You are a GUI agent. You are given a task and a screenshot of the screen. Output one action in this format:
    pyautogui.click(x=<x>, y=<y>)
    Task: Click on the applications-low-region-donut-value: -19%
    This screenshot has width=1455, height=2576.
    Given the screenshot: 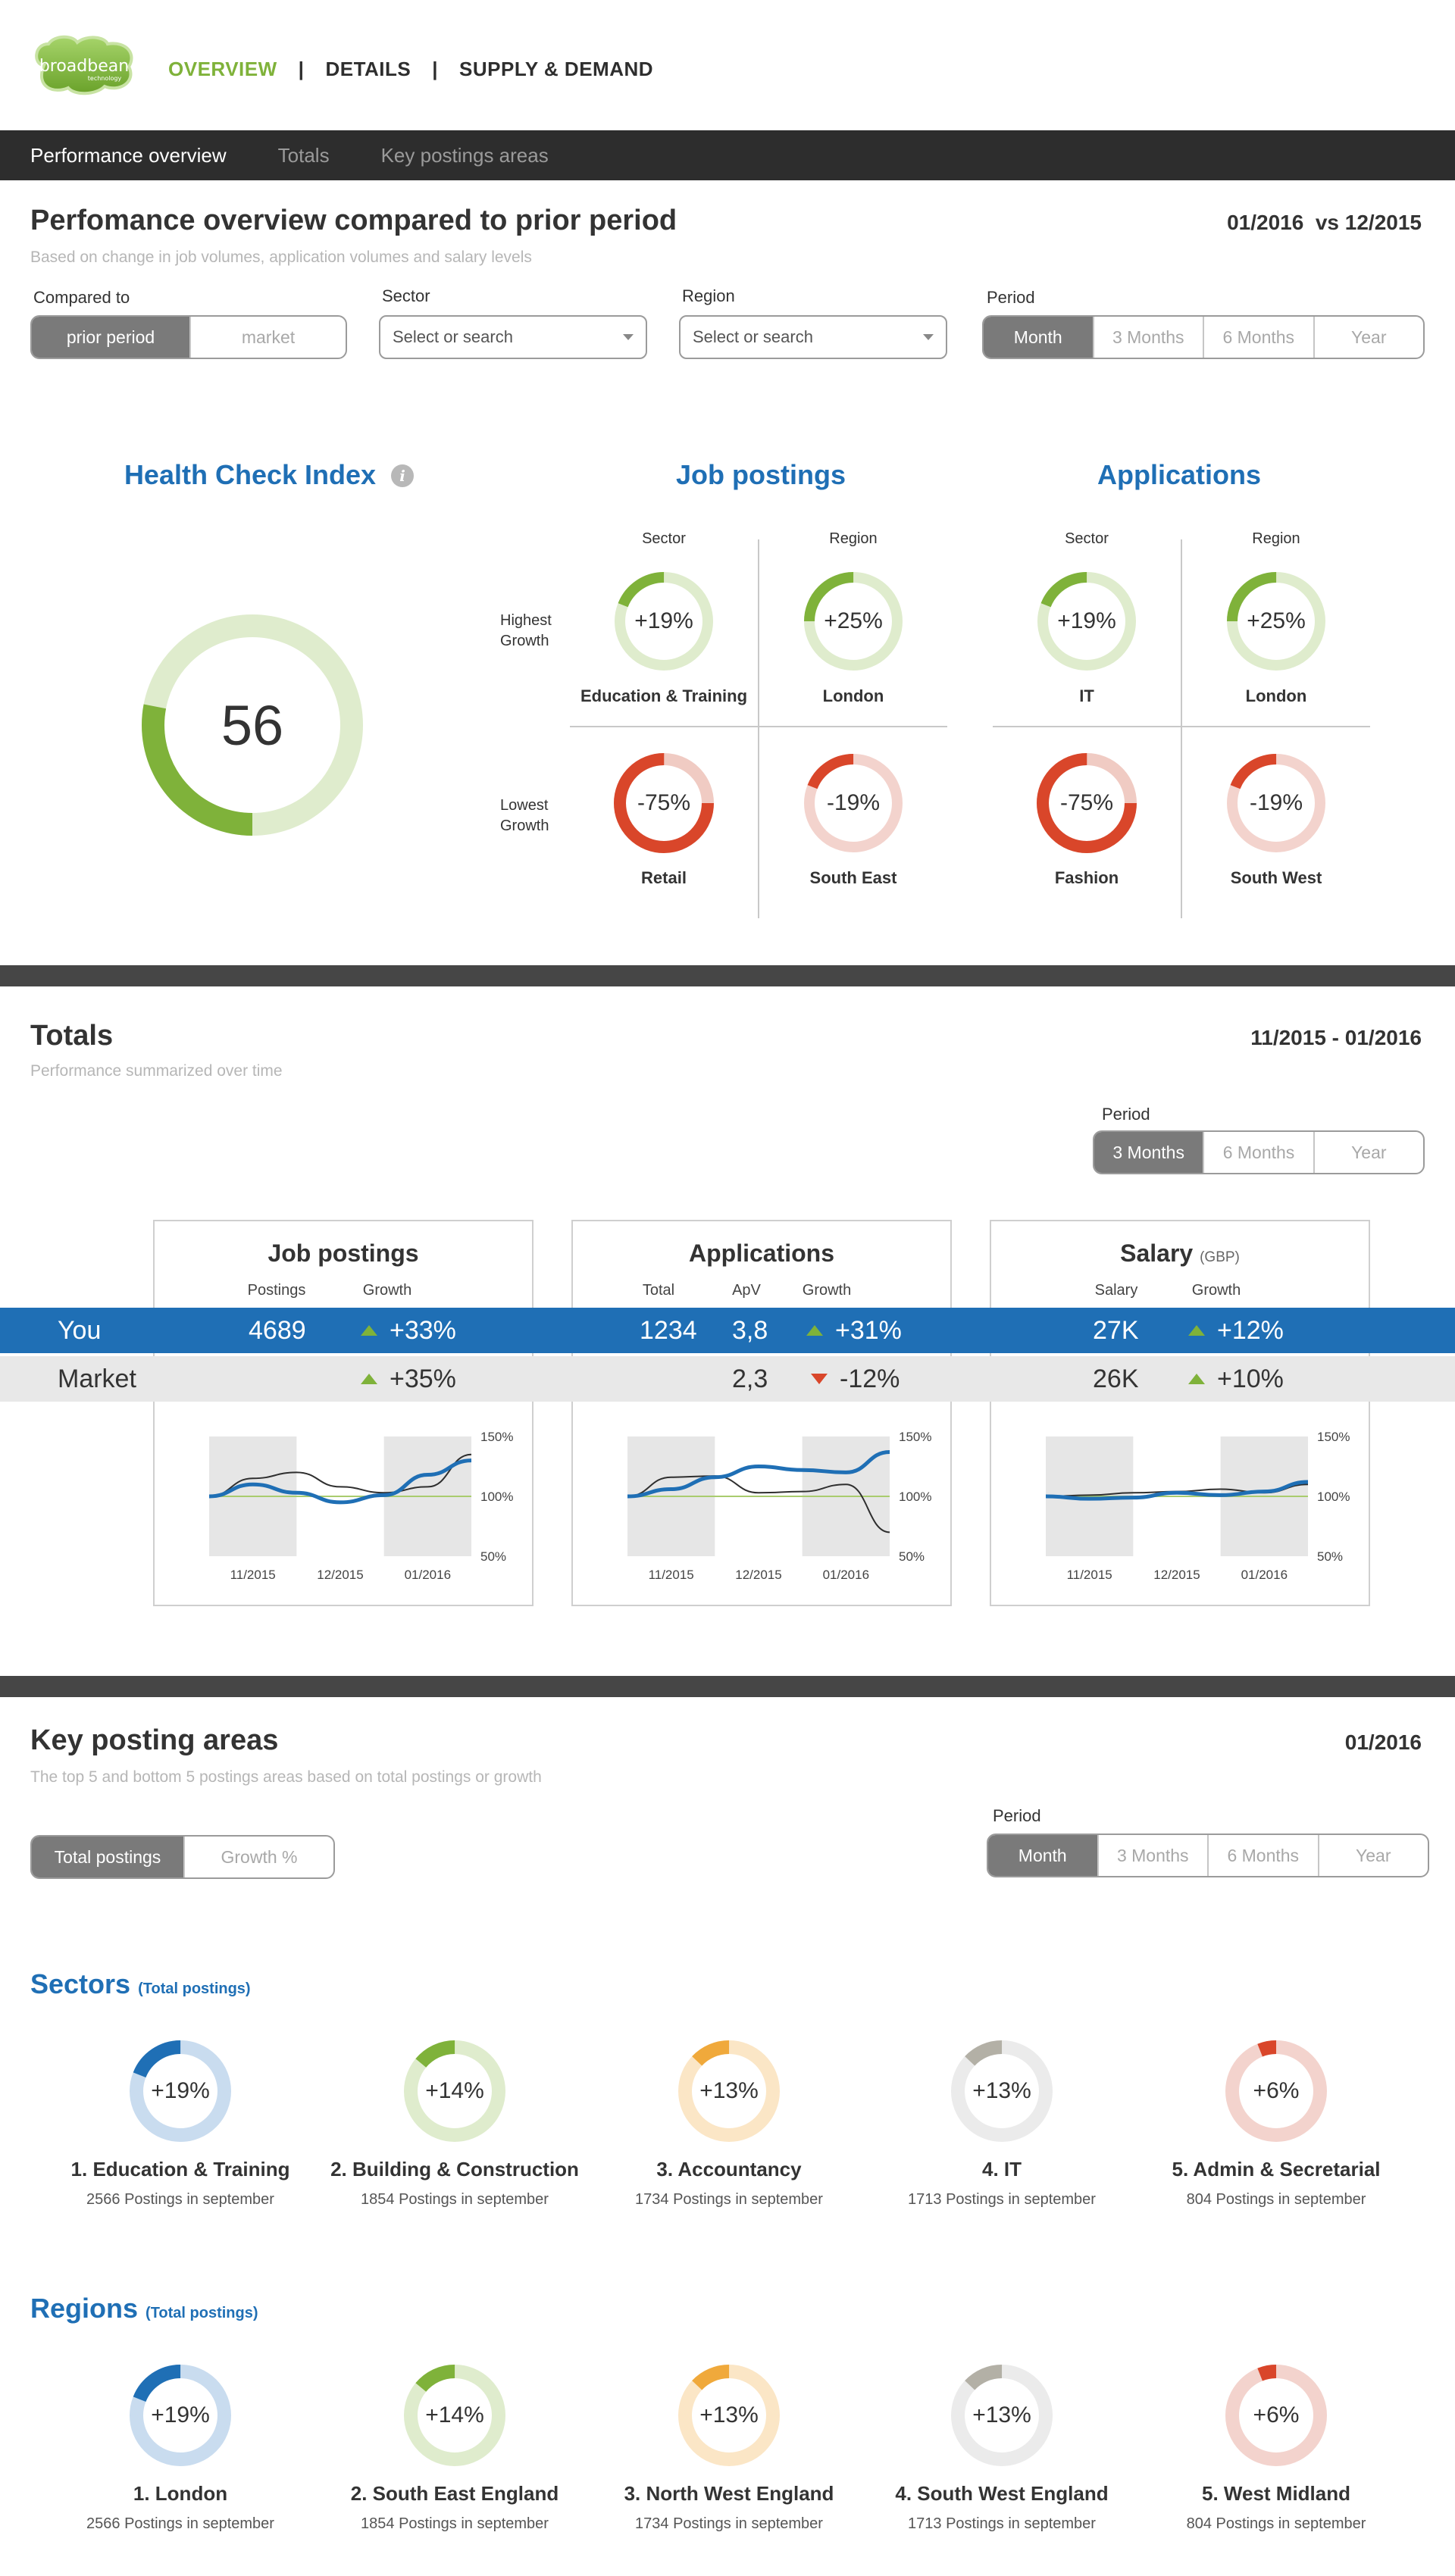 What is the action you would take?
    pyautogui.click(x=1276, y=803)
    